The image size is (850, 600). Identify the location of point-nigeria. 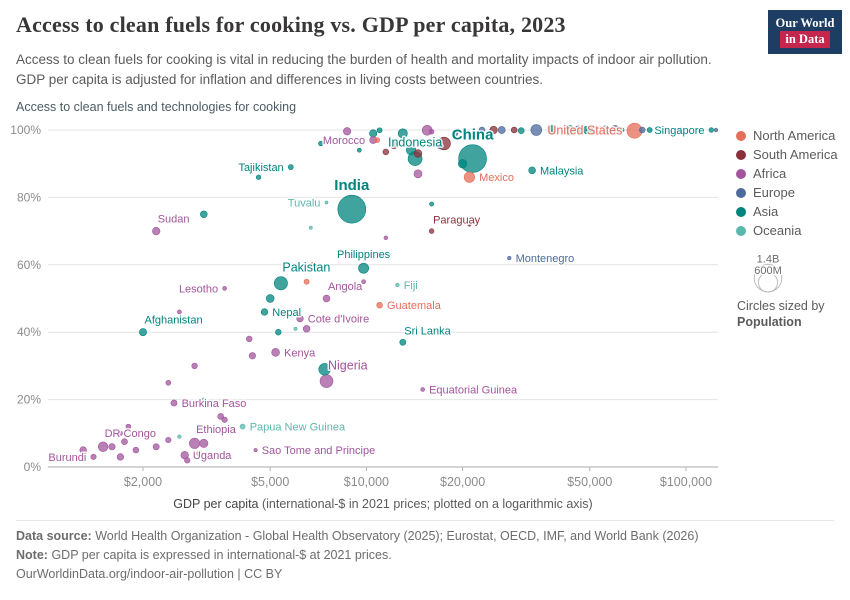
(326, 381).